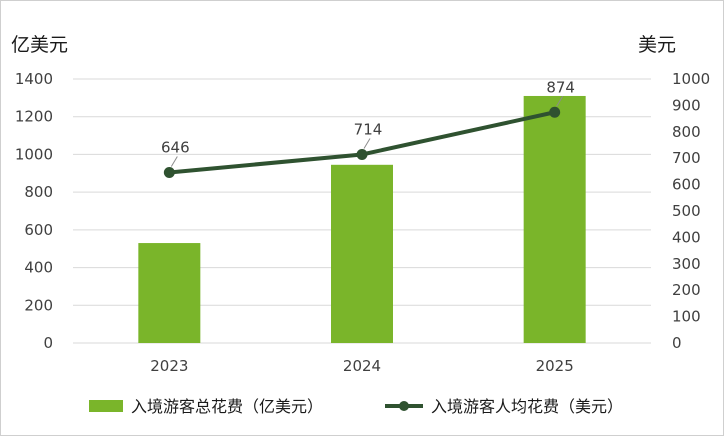 This screenshot has height=439, width=724. I want to click on legend-label-bar: 入境游客总花费（亿美元）, so click(227, 406).